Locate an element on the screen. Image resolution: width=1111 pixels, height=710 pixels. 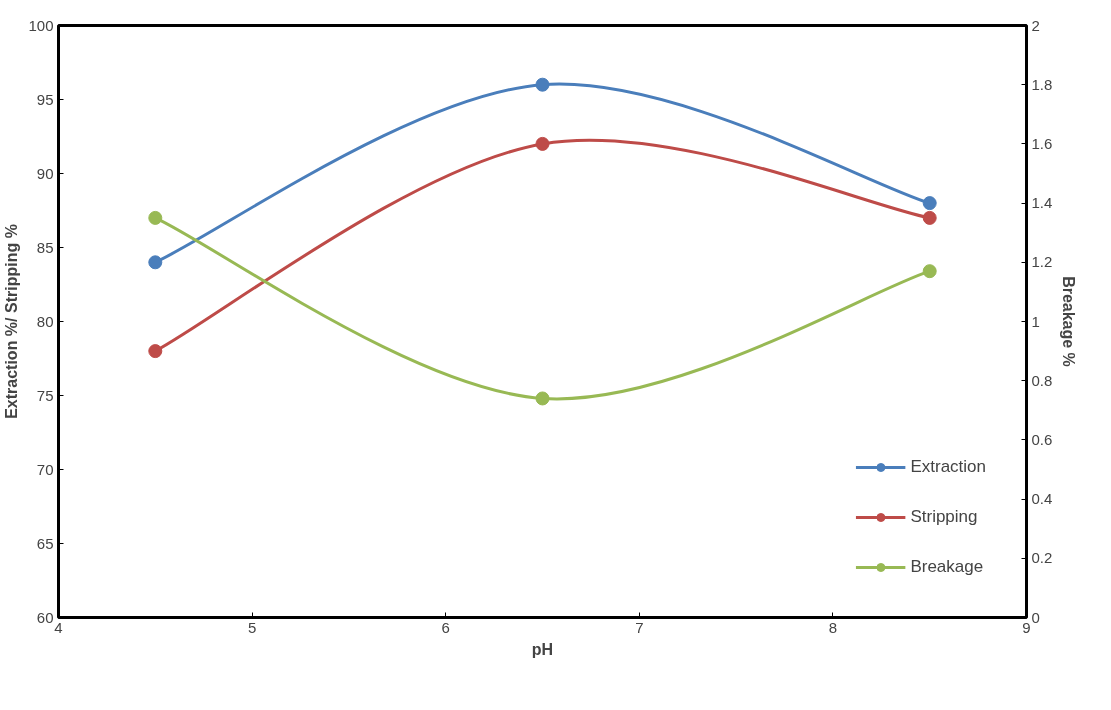
y2-tick-label: 1 is located at coordinates (1035, 321).